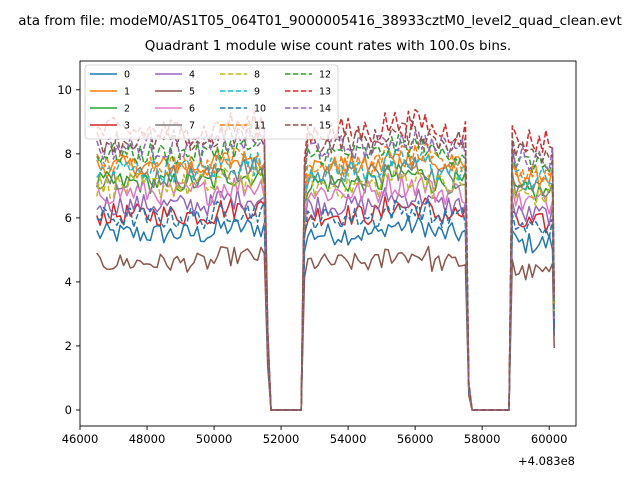 This screenshot has height=480, width=640. Describe the element at coordinates (482, 439) in the screenshot. I see `x-tick-label: 58000` at that location.